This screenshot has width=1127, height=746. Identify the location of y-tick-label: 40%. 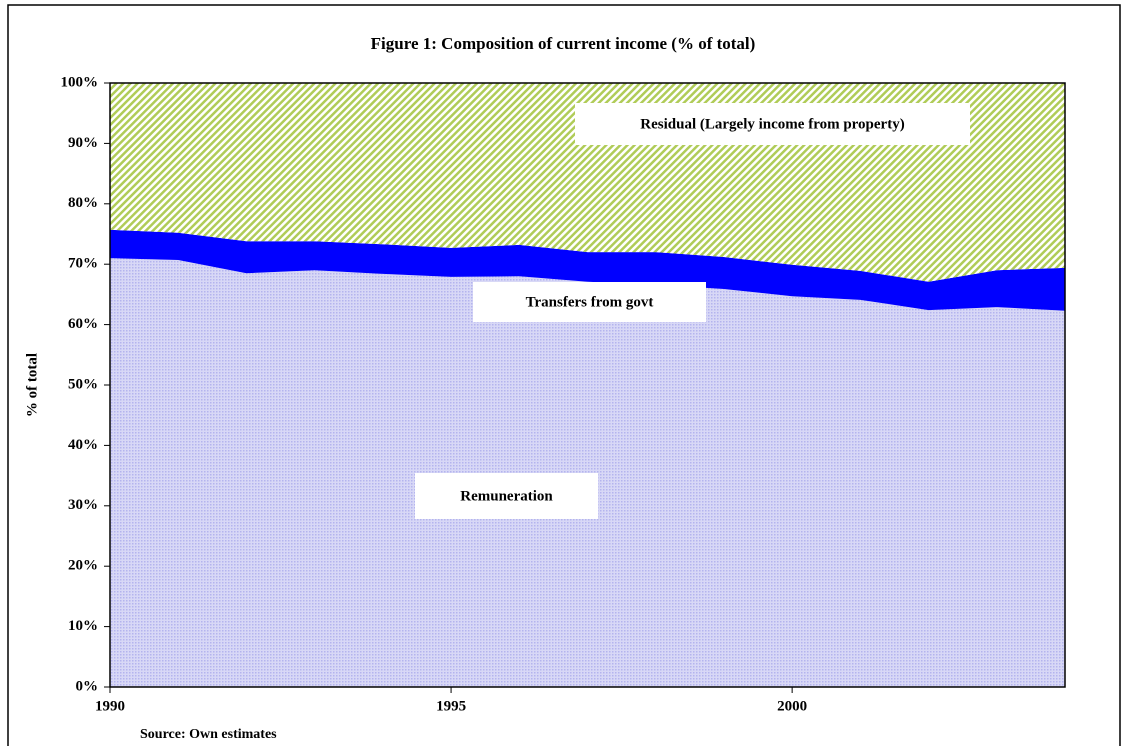
(83, 445).